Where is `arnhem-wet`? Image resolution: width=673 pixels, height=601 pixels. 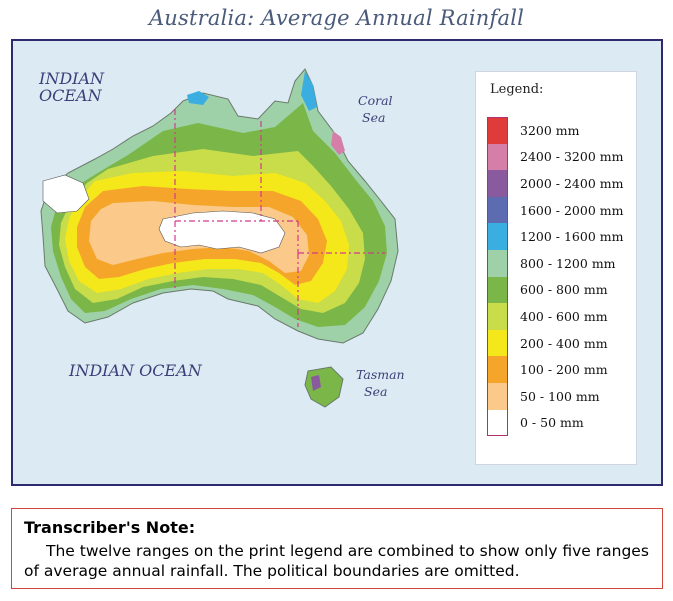
arnhem-wet is located at coordinates (198, 98).